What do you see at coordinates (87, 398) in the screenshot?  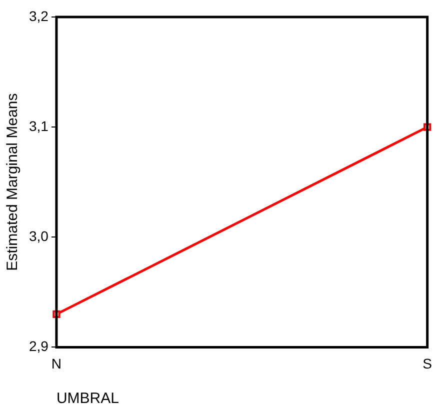 I see `x-axis-title: UMBRAL` at bounding box center [87, 398].